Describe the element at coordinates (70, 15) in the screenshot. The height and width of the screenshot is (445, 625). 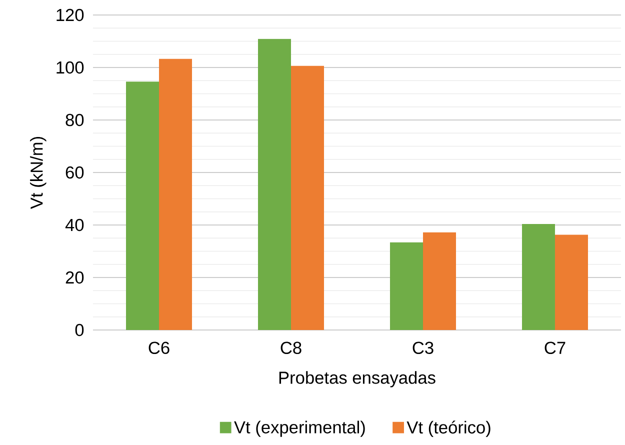
I see `y-tick-label: 120` at that location.